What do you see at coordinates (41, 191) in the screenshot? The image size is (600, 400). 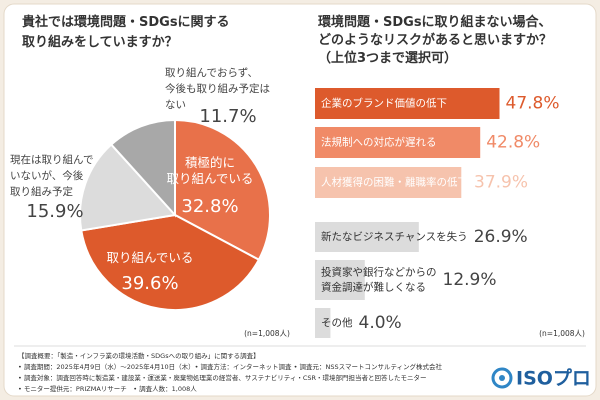 I see `slice-label-line: 取り組み予定` at bounding box center [41, 191].